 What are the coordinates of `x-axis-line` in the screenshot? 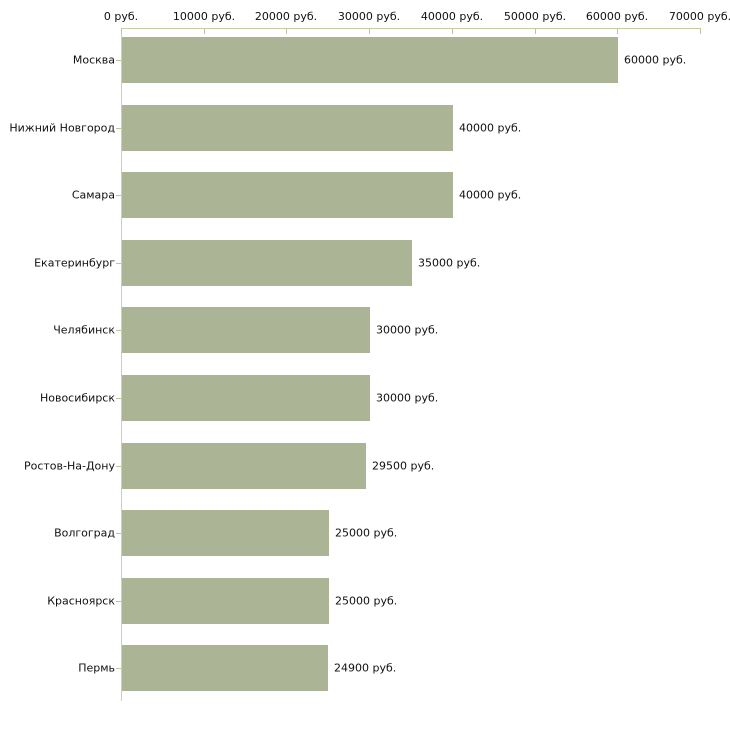 It's located at (411, 28).